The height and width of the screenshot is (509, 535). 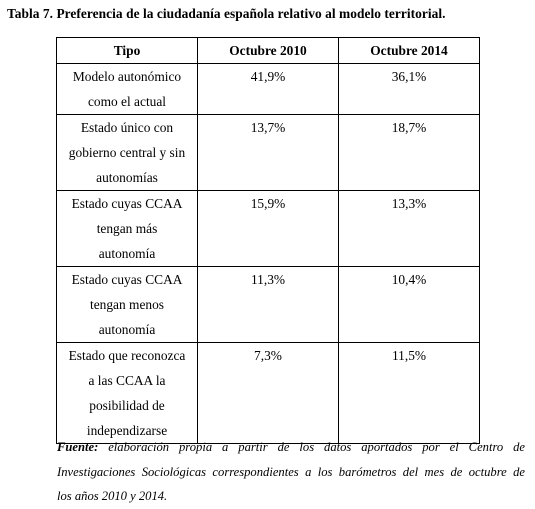 What do you see at coordinates (127, 177) in the screenshot?
I see `tipo-line: autonomías` at bounding box center [127, 177].